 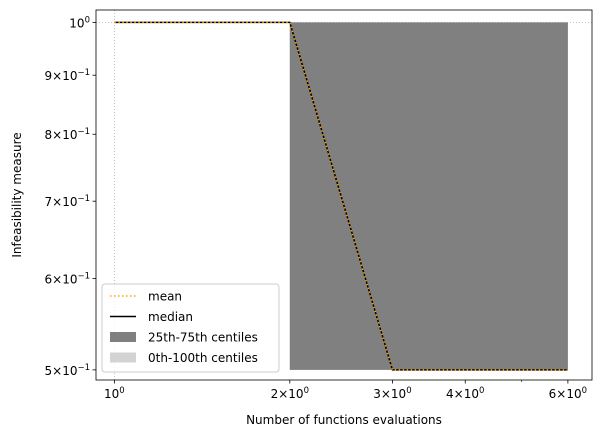 What do you see at coordinates (465, 393) in the screenshot?
I see `x-tick-label: 4×100` at bounding box center [465, 393].